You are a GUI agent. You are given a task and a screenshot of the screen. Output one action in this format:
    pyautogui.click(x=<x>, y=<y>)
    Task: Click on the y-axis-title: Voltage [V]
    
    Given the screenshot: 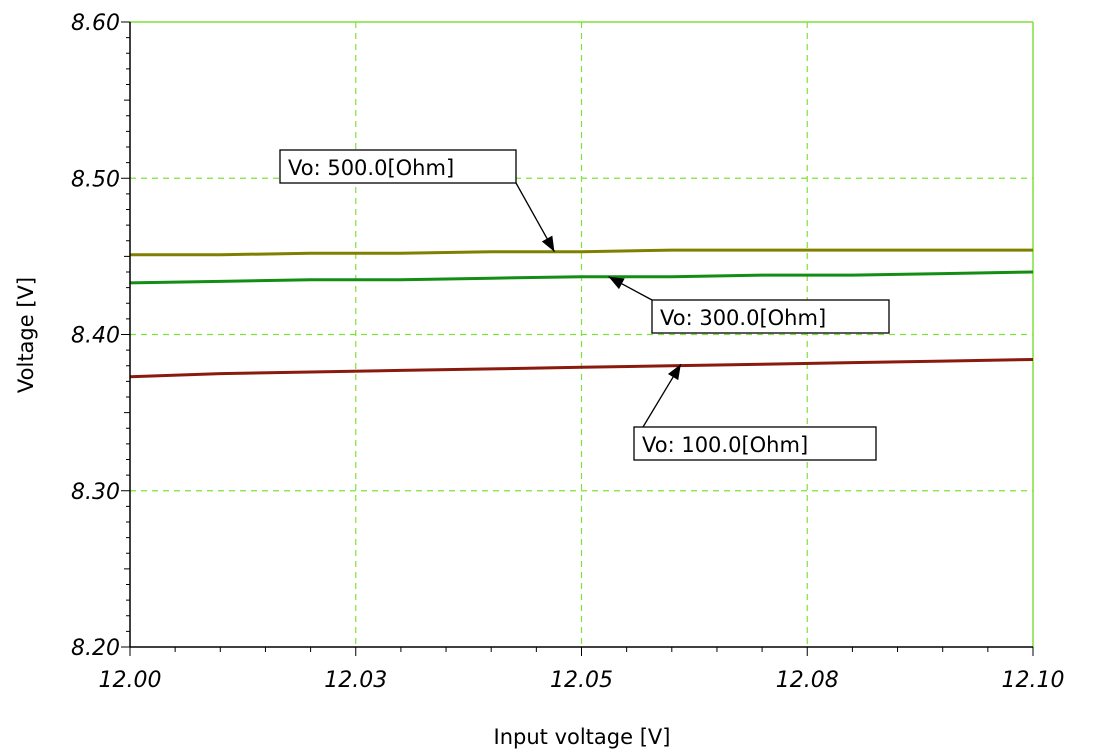 What is the action you would take?
    pyautogui.click(x=26, y=335)
    